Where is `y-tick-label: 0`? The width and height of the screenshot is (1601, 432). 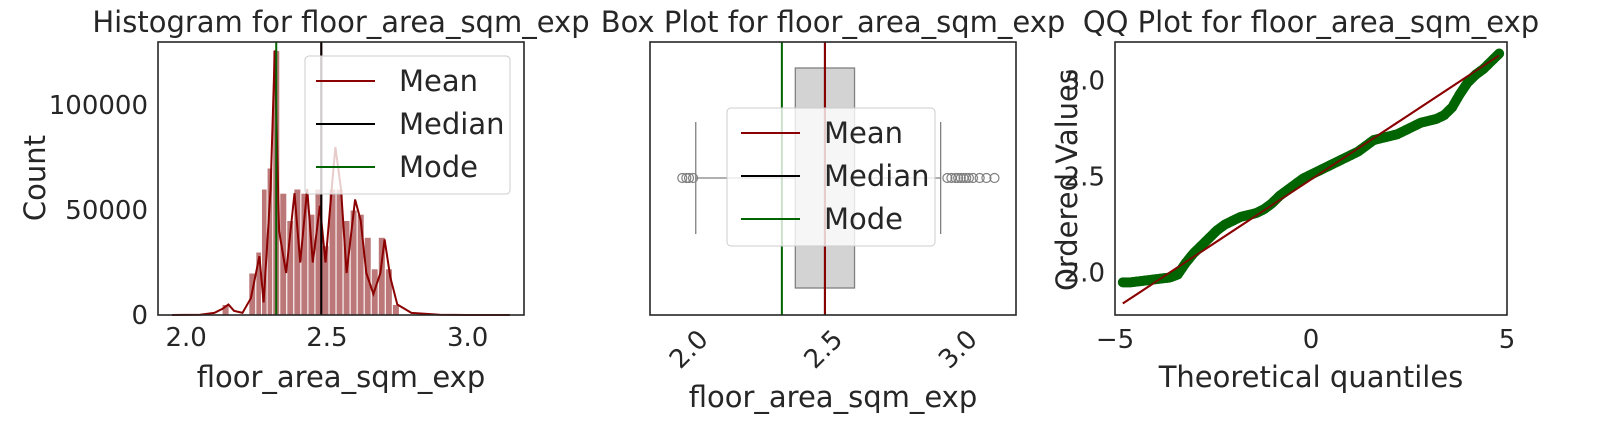 y-tick-label: 0 is located at coordinates (139, 316).